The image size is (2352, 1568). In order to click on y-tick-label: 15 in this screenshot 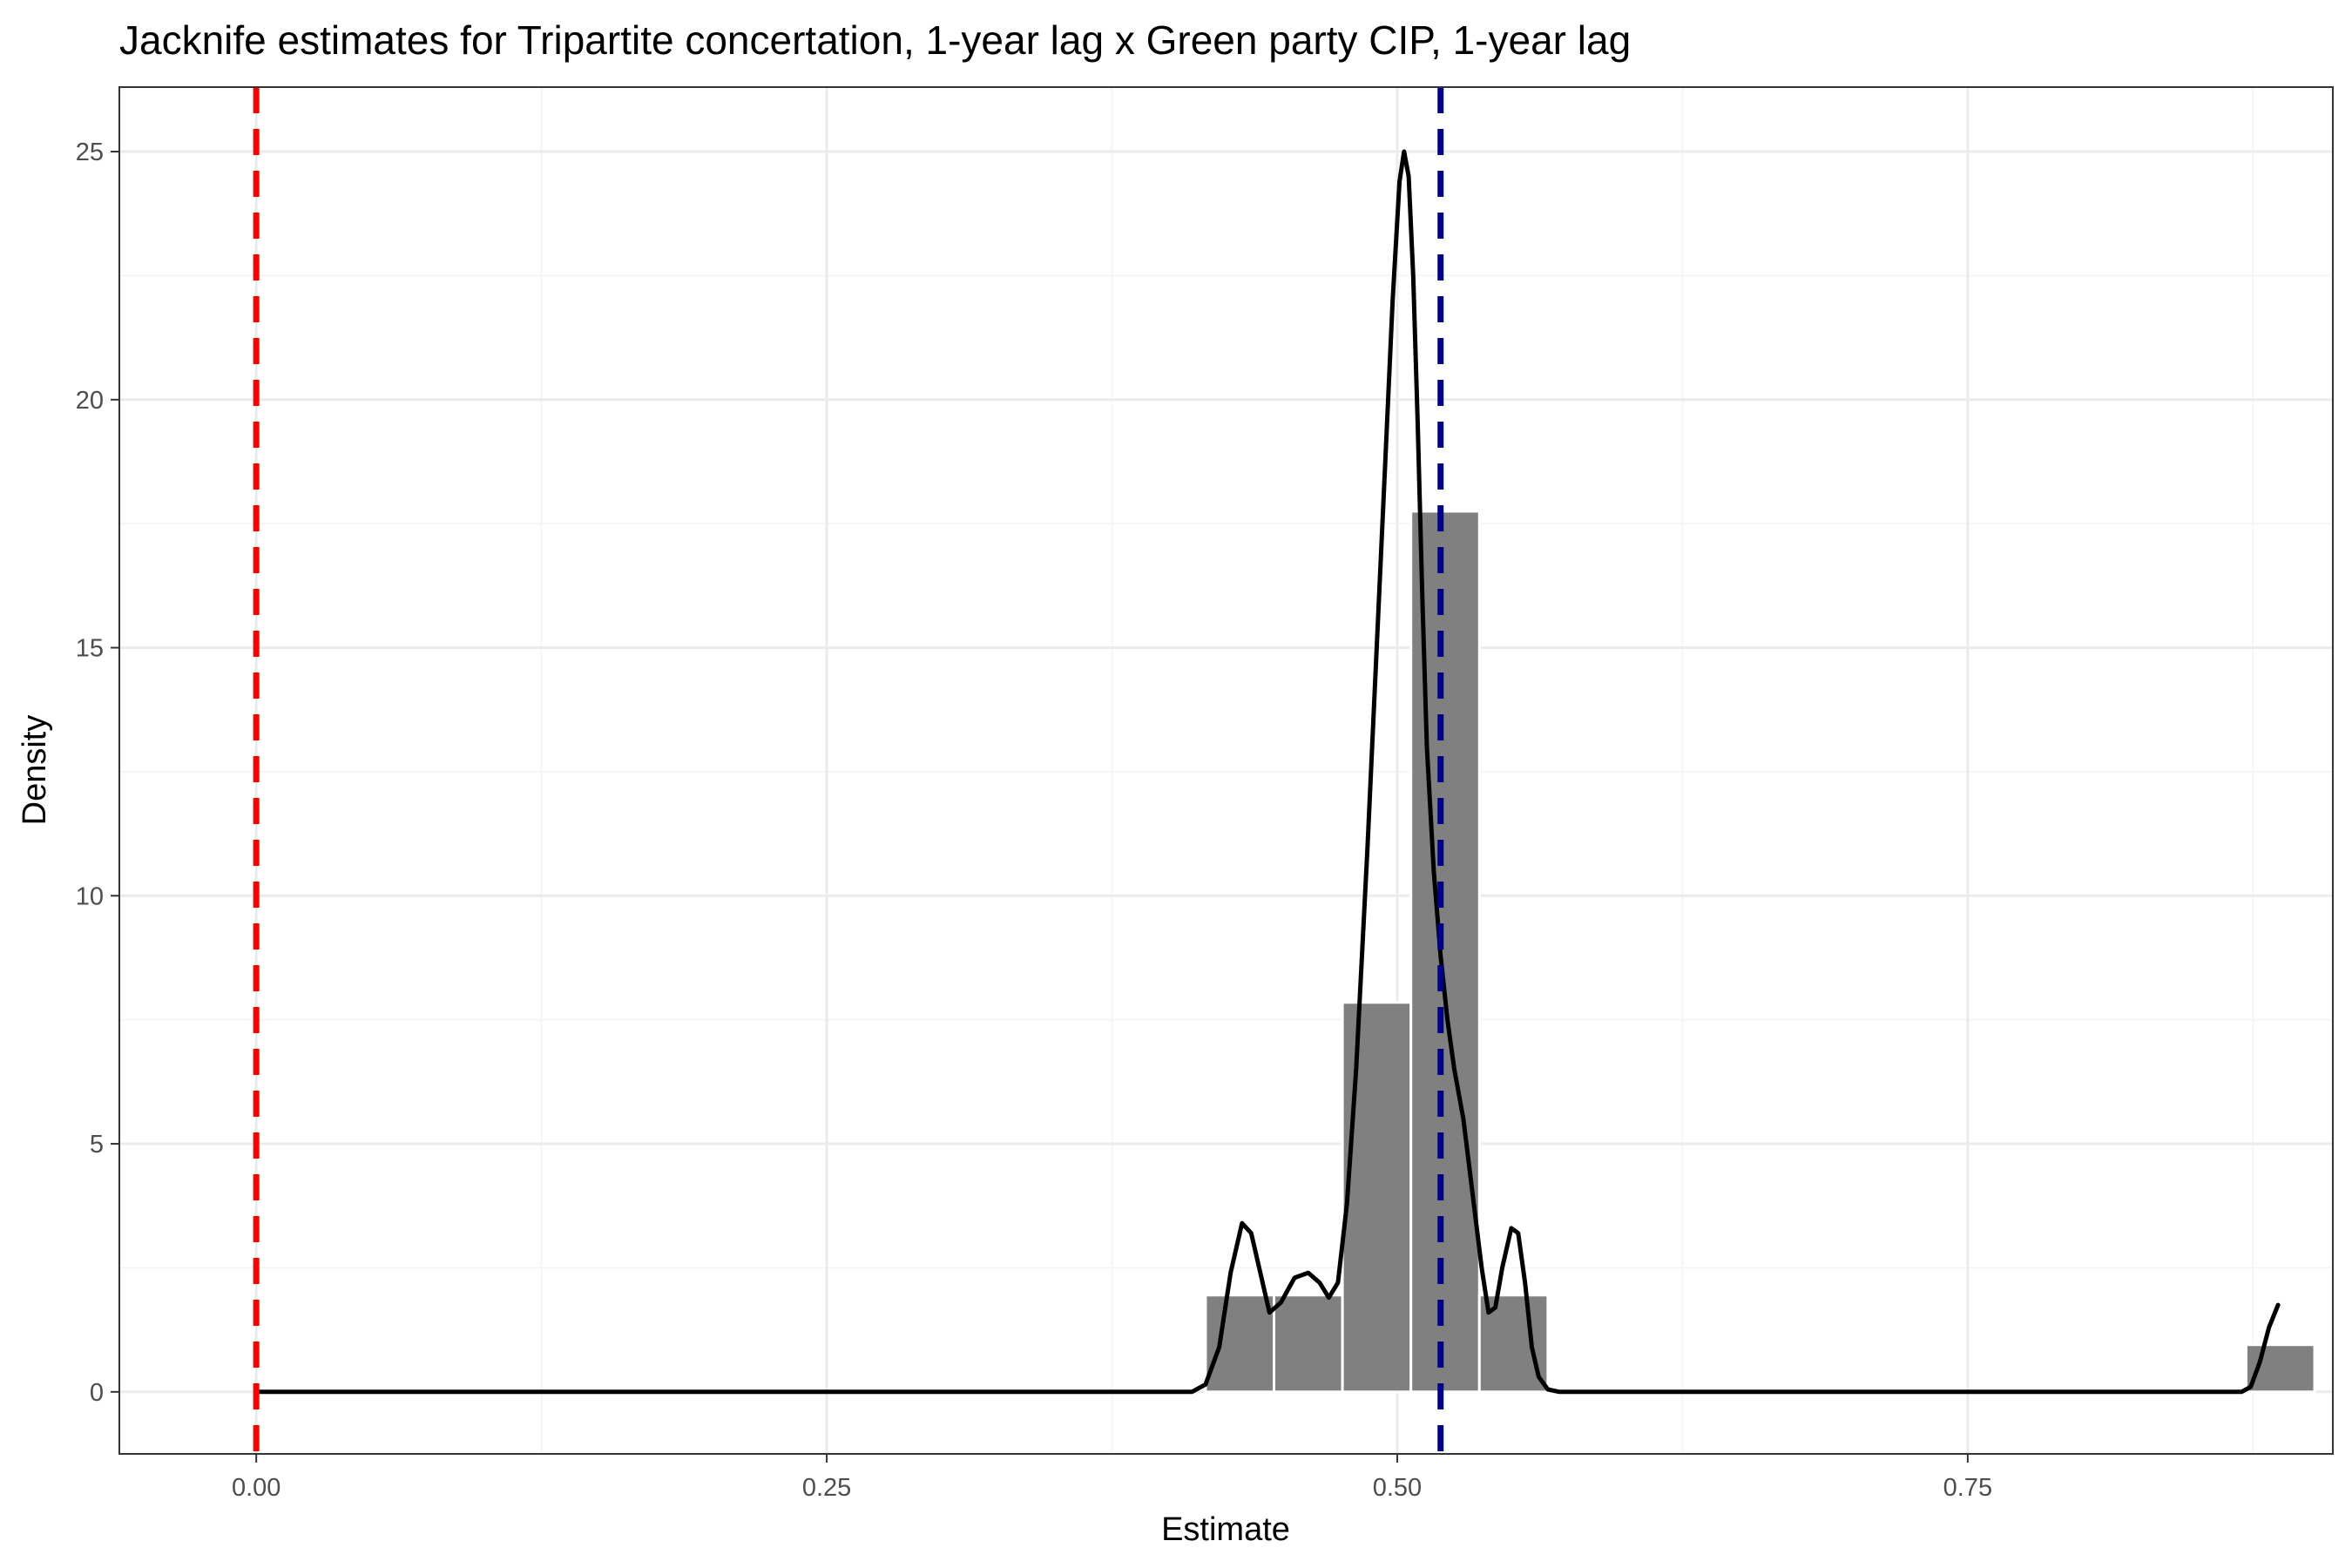, I will do `click(90, 649)`.